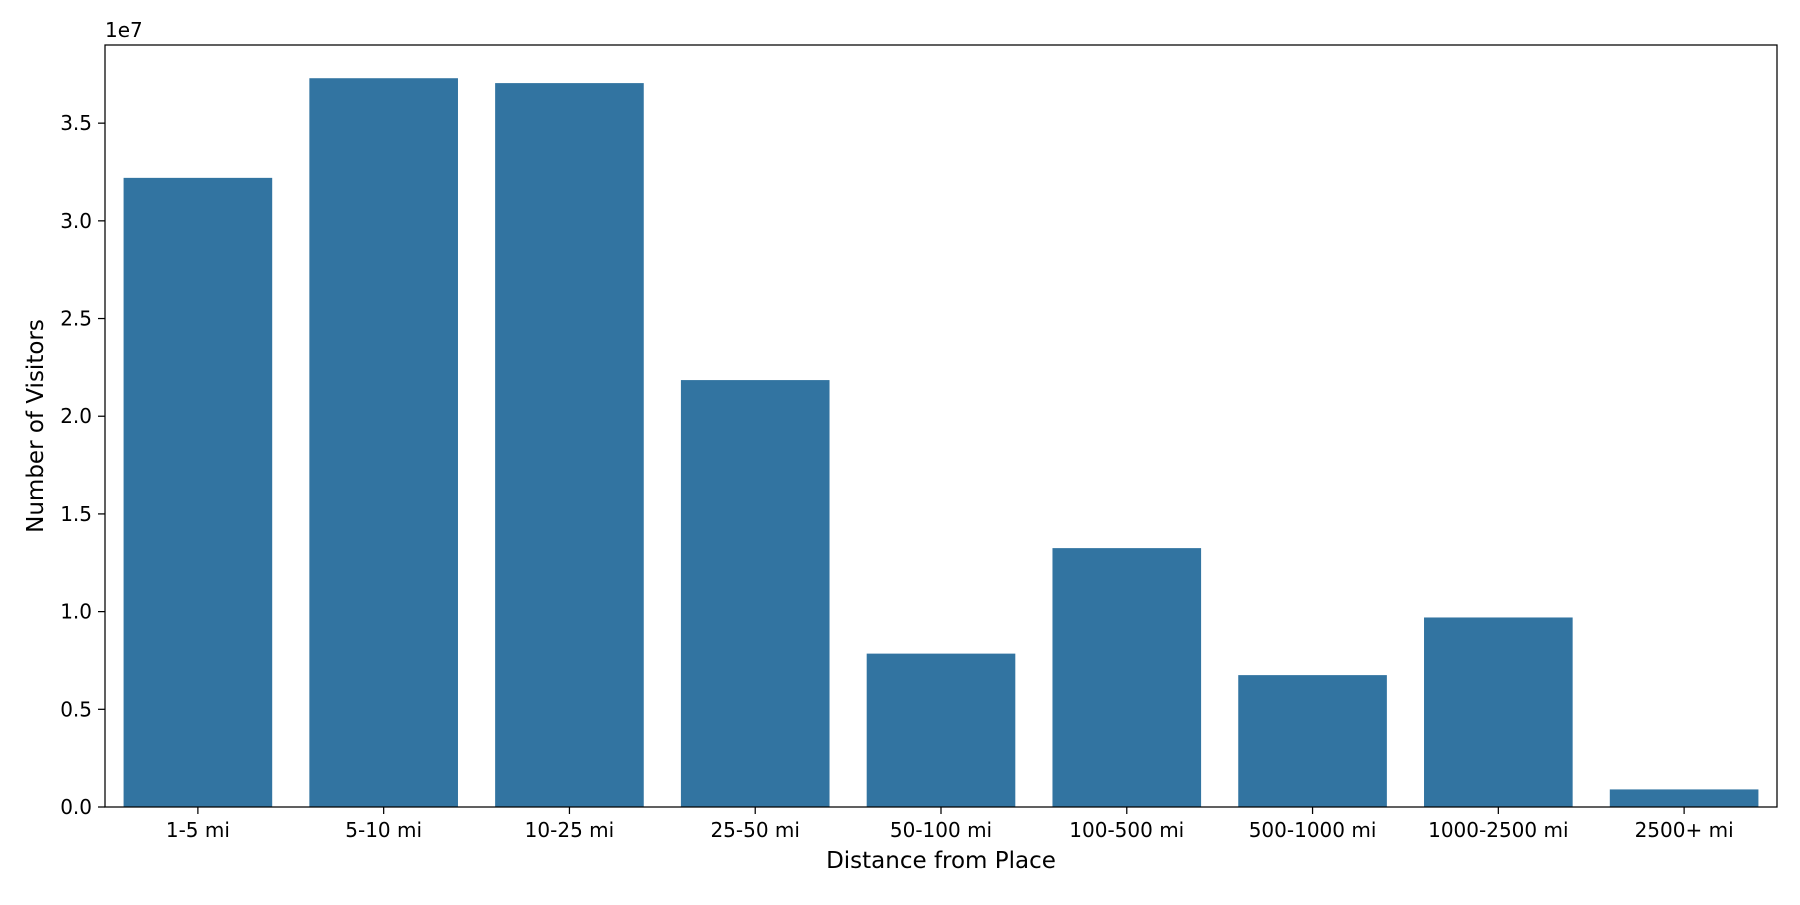 Image resolution: width=1800 pixels, height=905 pixels. I want to click on x-axis-label: Distance from Place, so click(941, 861).